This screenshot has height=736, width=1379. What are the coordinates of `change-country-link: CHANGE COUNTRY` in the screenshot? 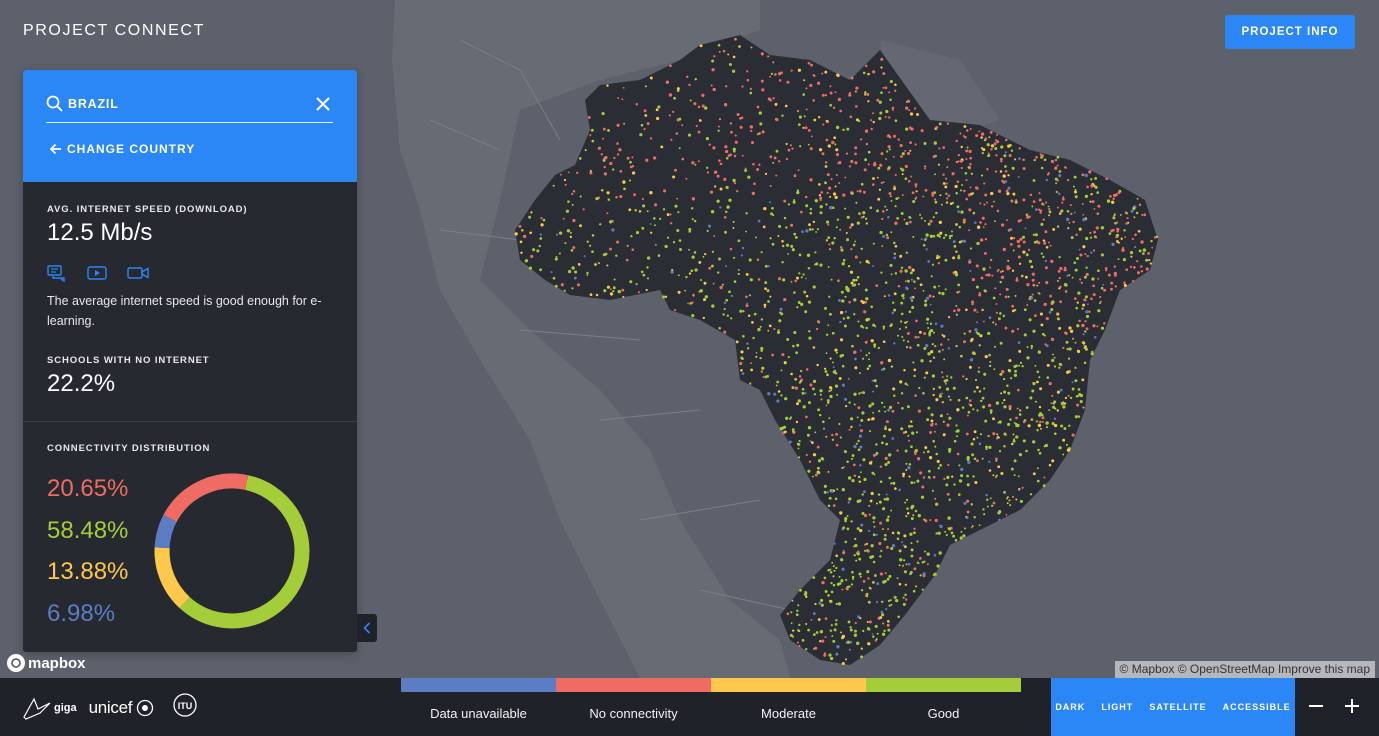 It's located at (122, 149).